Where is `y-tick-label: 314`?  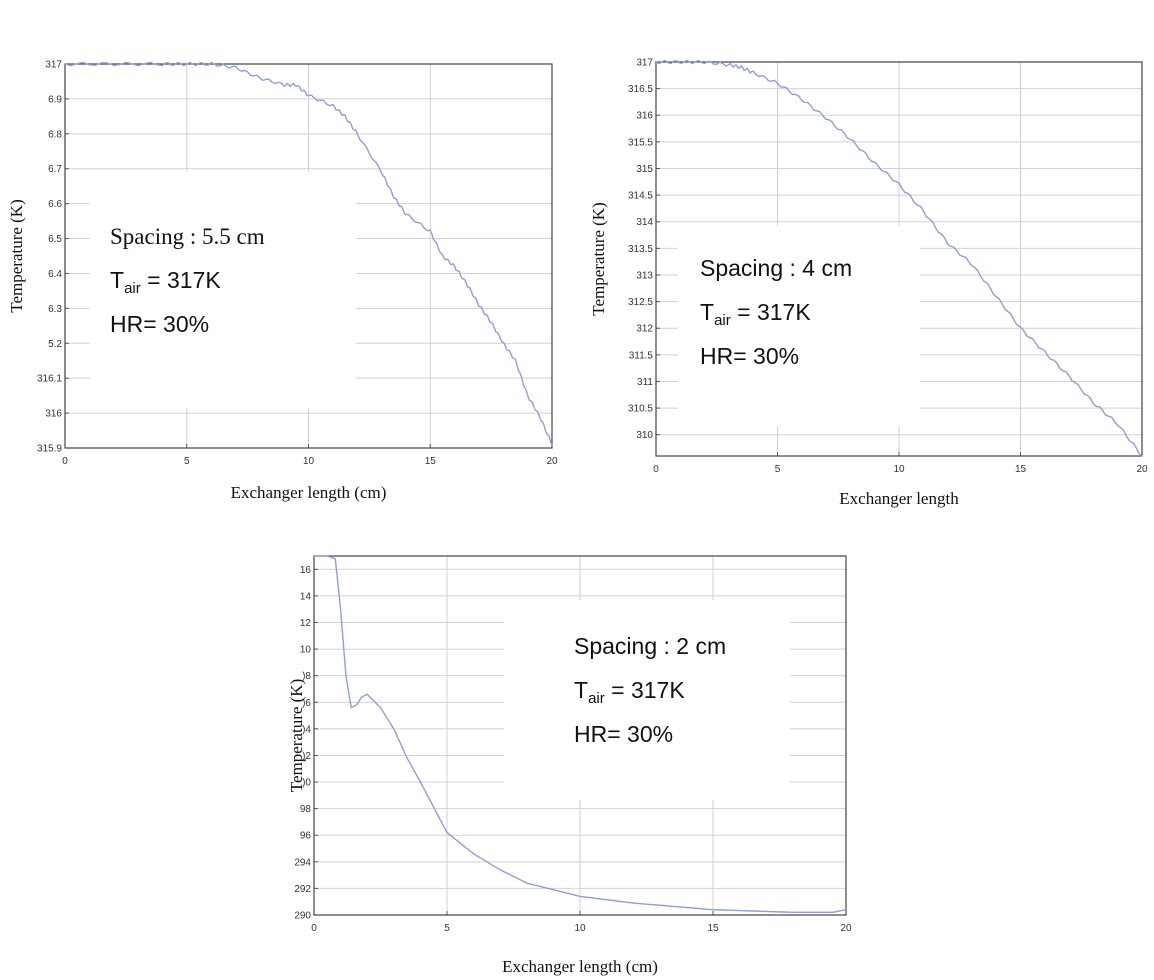
y-tick-label: 314 is located at coordinates (644, 222).